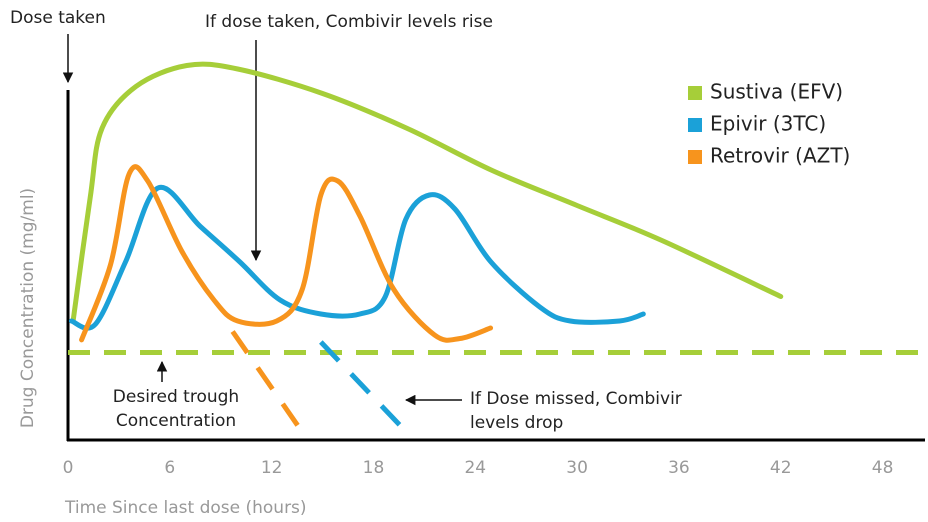 The height and width of the screenshot is (522, 928). What do you see at coordinates (577, 468) in the screenshot?
I see `x-tick-label: 30` at bounding box center [577, 468].